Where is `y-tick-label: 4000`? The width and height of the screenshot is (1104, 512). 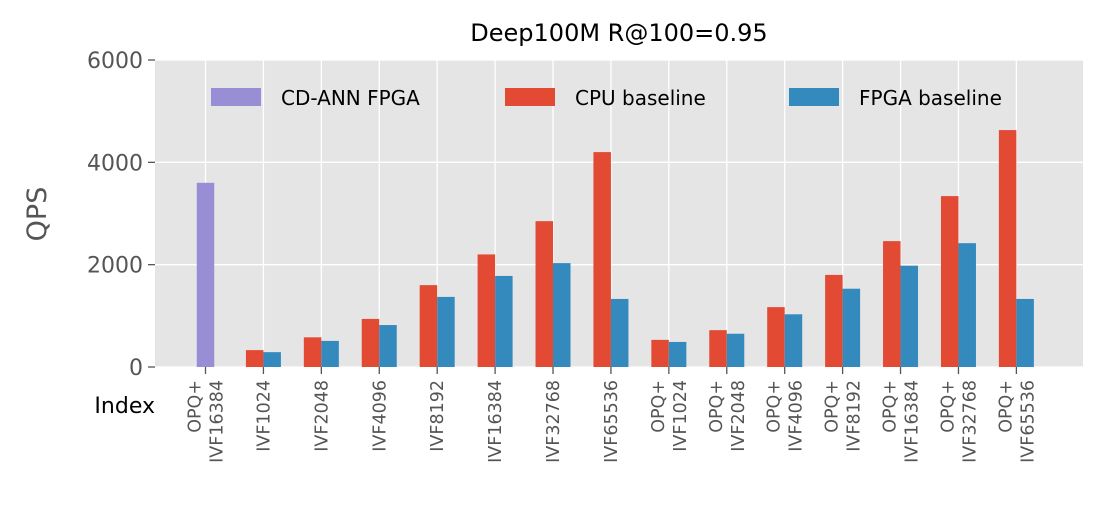 y-tick-label: 4000 is located at coordinates (115, 163).